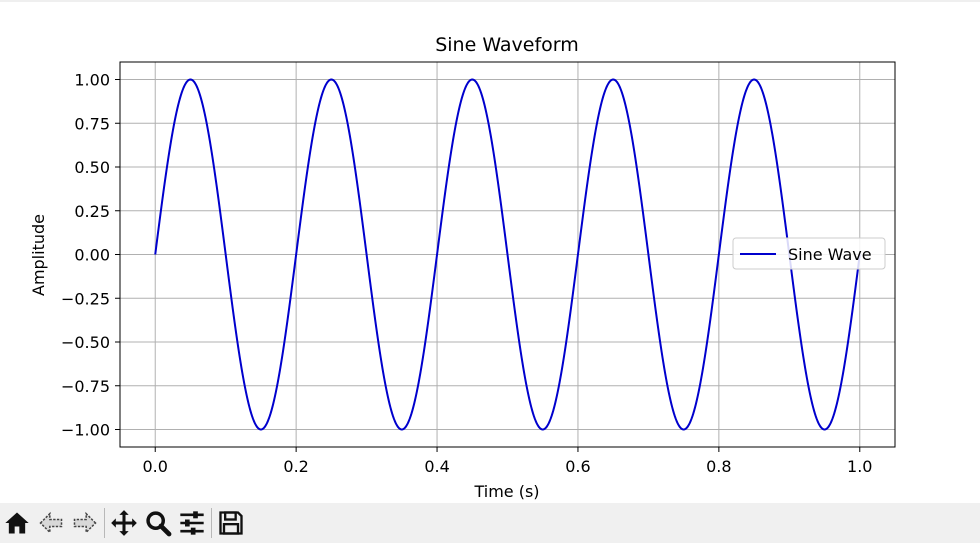 The width and height of the screenshot is (980, 543). I want to click on y-tick-label: 0.50, so click(92, 167).